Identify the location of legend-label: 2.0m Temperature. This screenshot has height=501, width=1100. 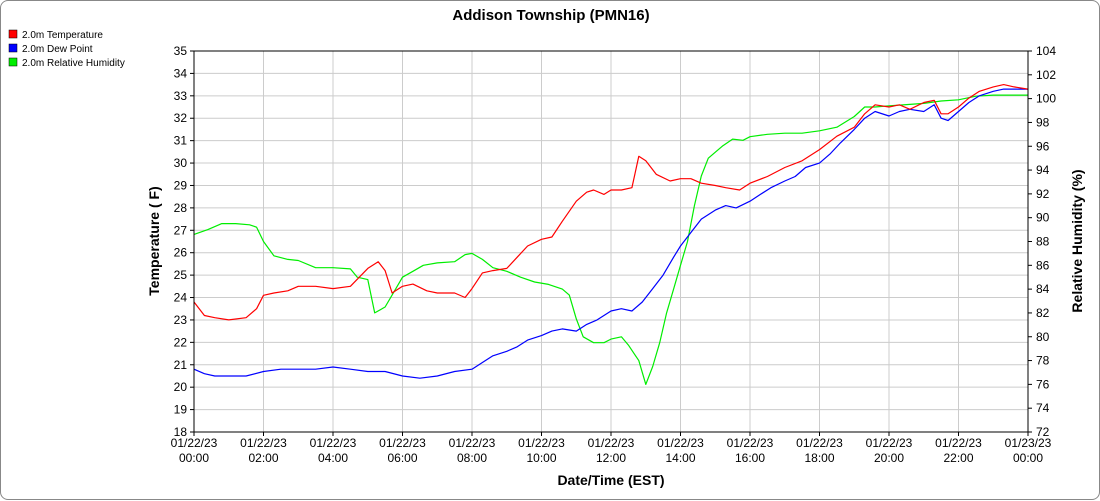
(62, 35).